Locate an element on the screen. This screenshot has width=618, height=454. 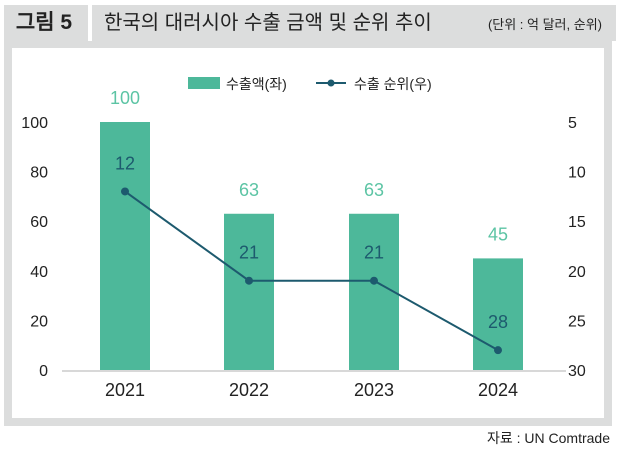
unit-note: (단위 : 억 달러, 순위) is located at coordinates (544, 24).